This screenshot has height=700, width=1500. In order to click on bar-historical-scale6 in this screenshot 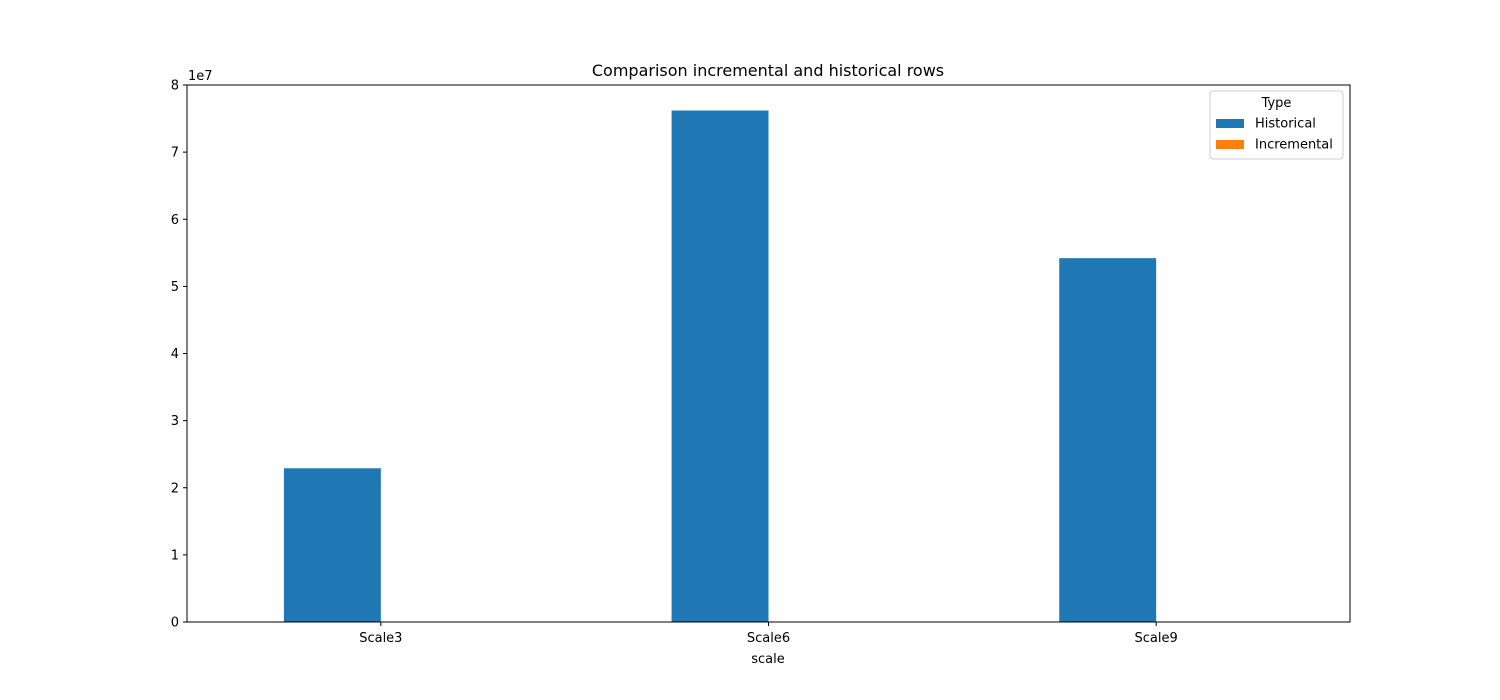, I will do `click(720, 366)`.